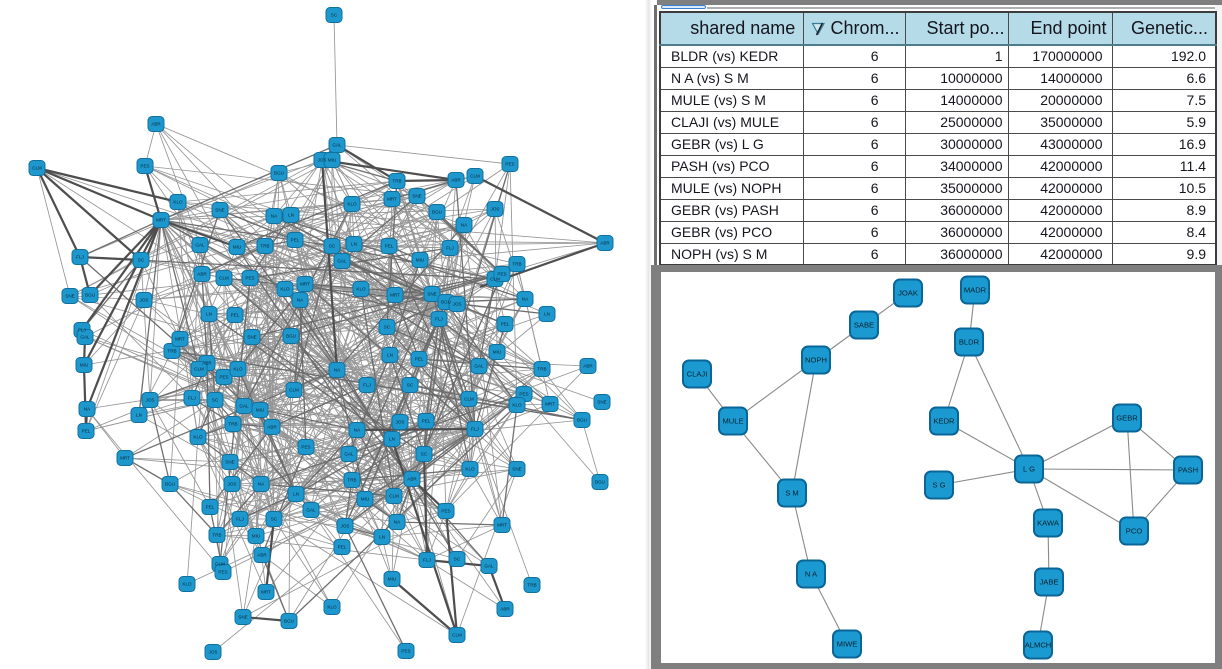  I want to click on svg-text: PCO, so click(1134, 531).